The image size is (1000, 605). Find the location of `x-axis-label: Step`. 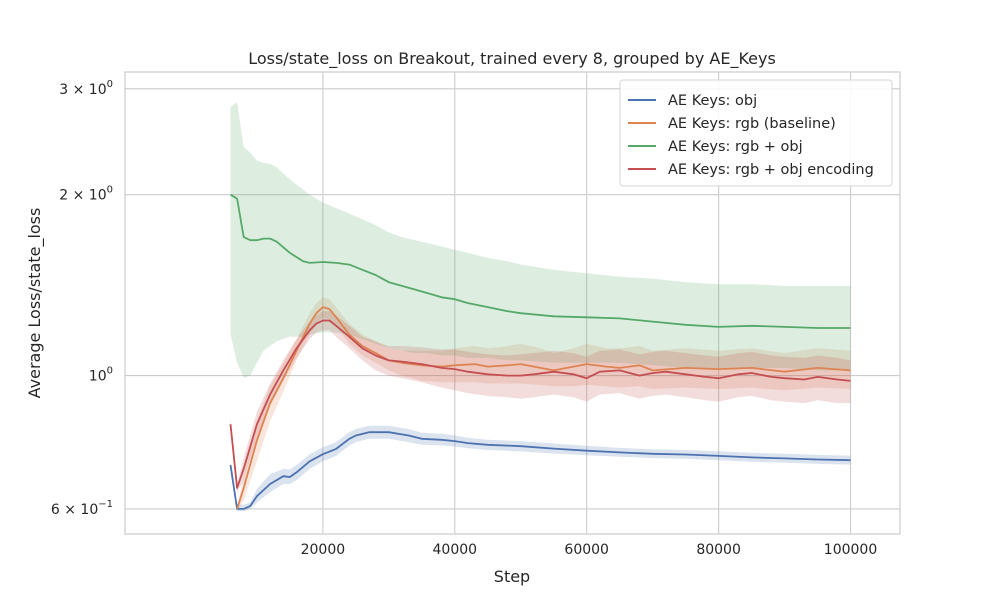

x-axis-label: Step is located at coordinates (512, 576).